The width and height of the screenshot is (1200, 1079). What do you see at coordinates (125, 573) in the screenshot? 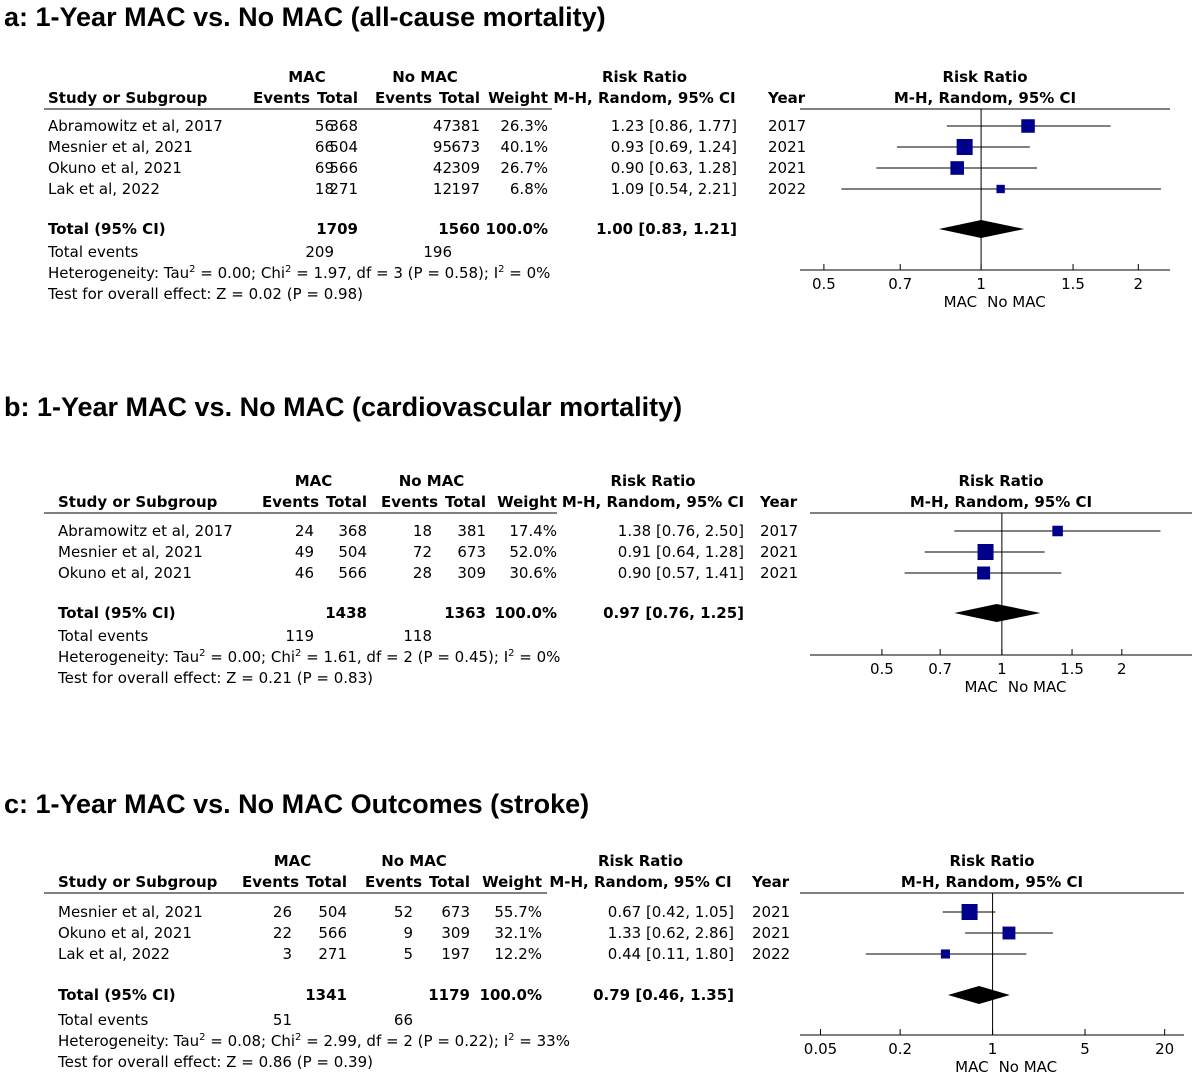
I see `study-name: Okuno et al, 2021` at bounding box center [125, 573].